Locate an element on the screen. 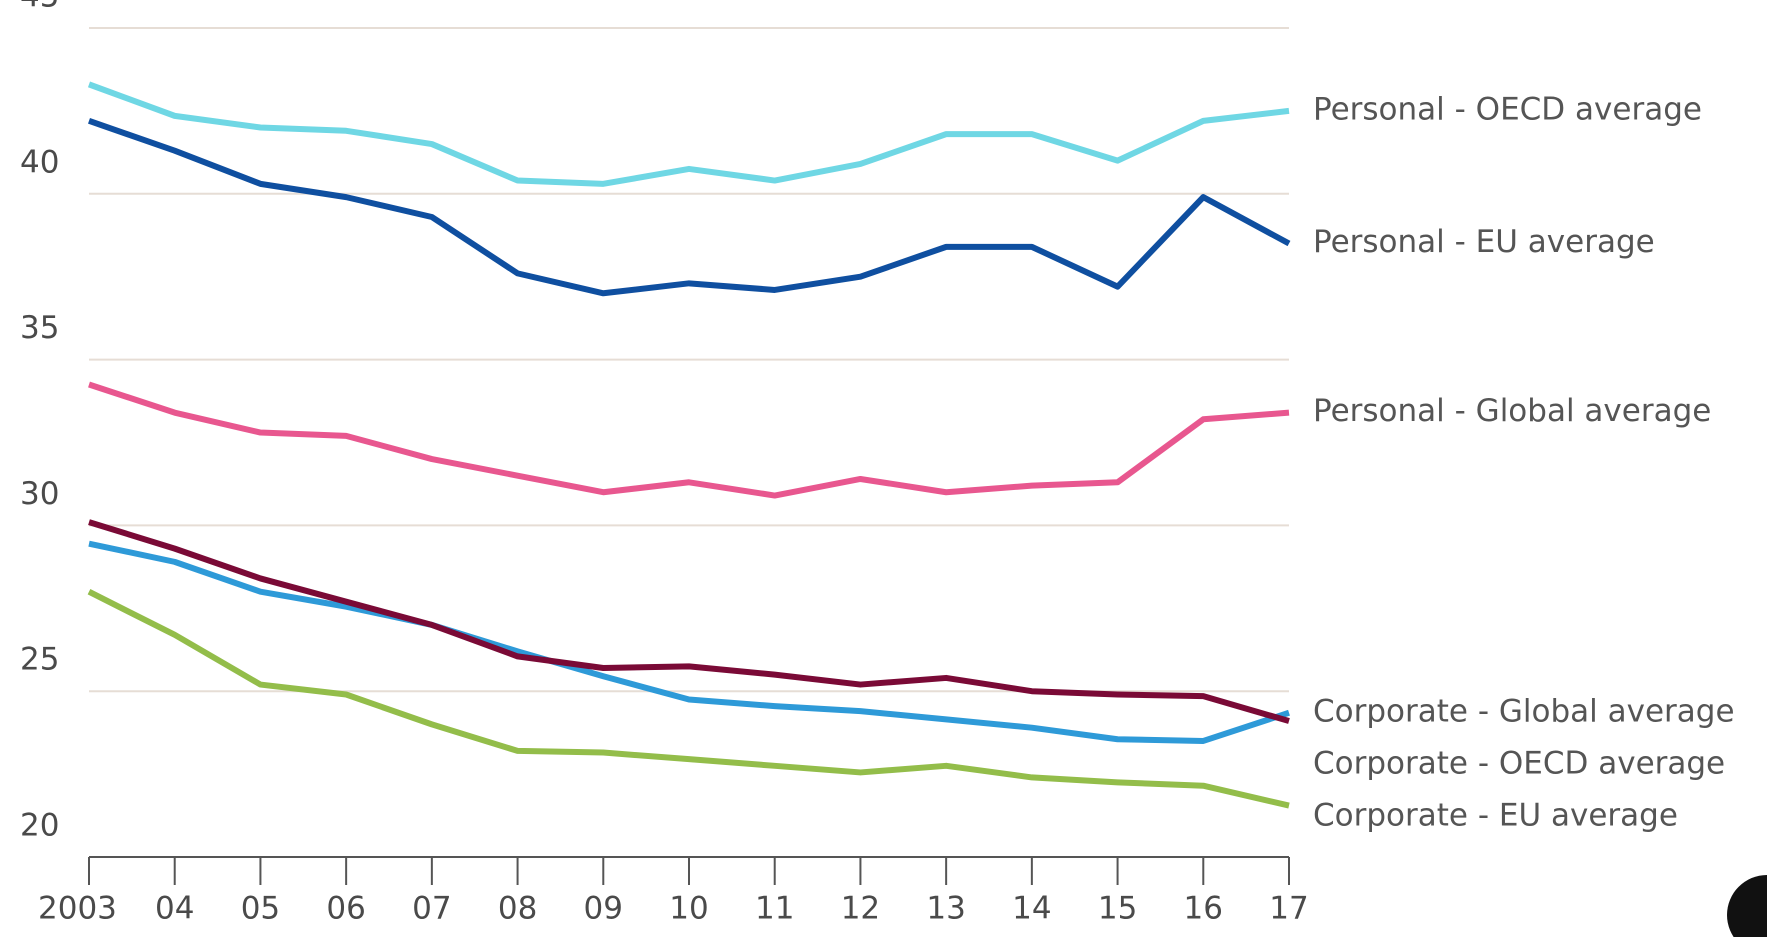 This screenshot has width=1767, height=937. logo is located at coordinates (1747, 906).